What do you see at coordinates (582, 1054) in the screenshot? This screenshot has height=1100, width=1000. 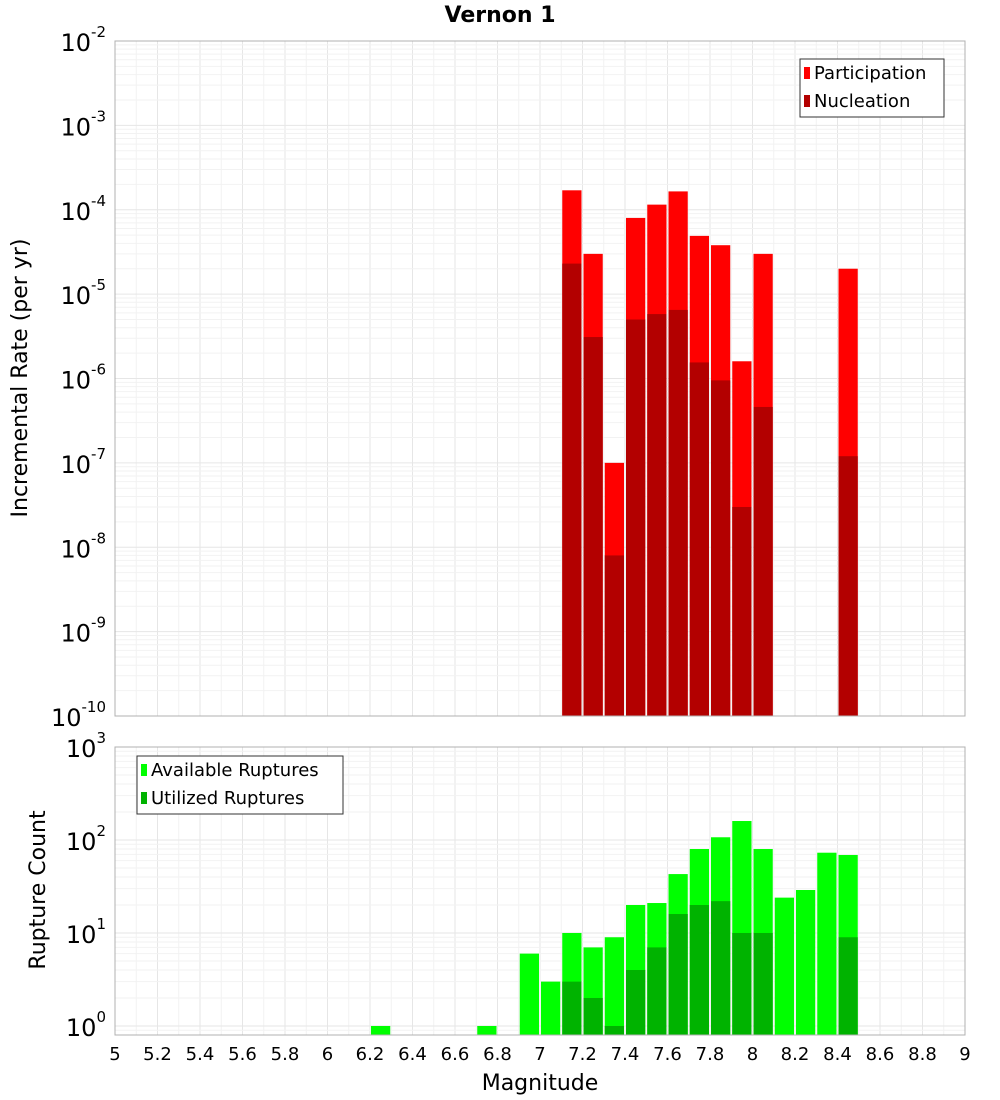 I see `x-tick-label: 7.2` at bounding box center [582, 1054].